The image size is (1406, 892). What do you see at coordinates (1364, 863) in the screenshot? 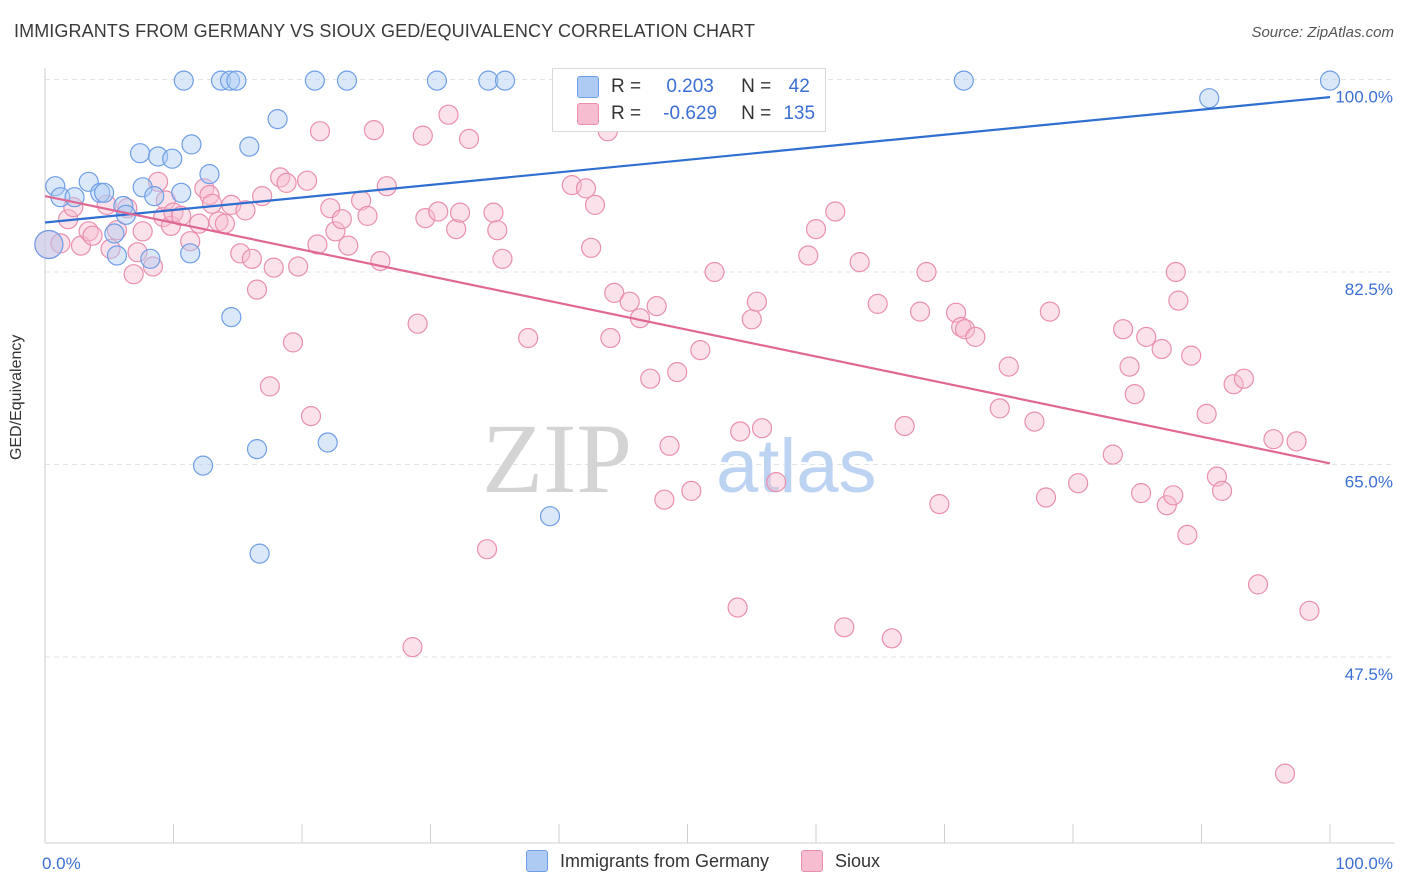
I see `x-tick-label: 100.0%` at bounding box center [1364, 863].